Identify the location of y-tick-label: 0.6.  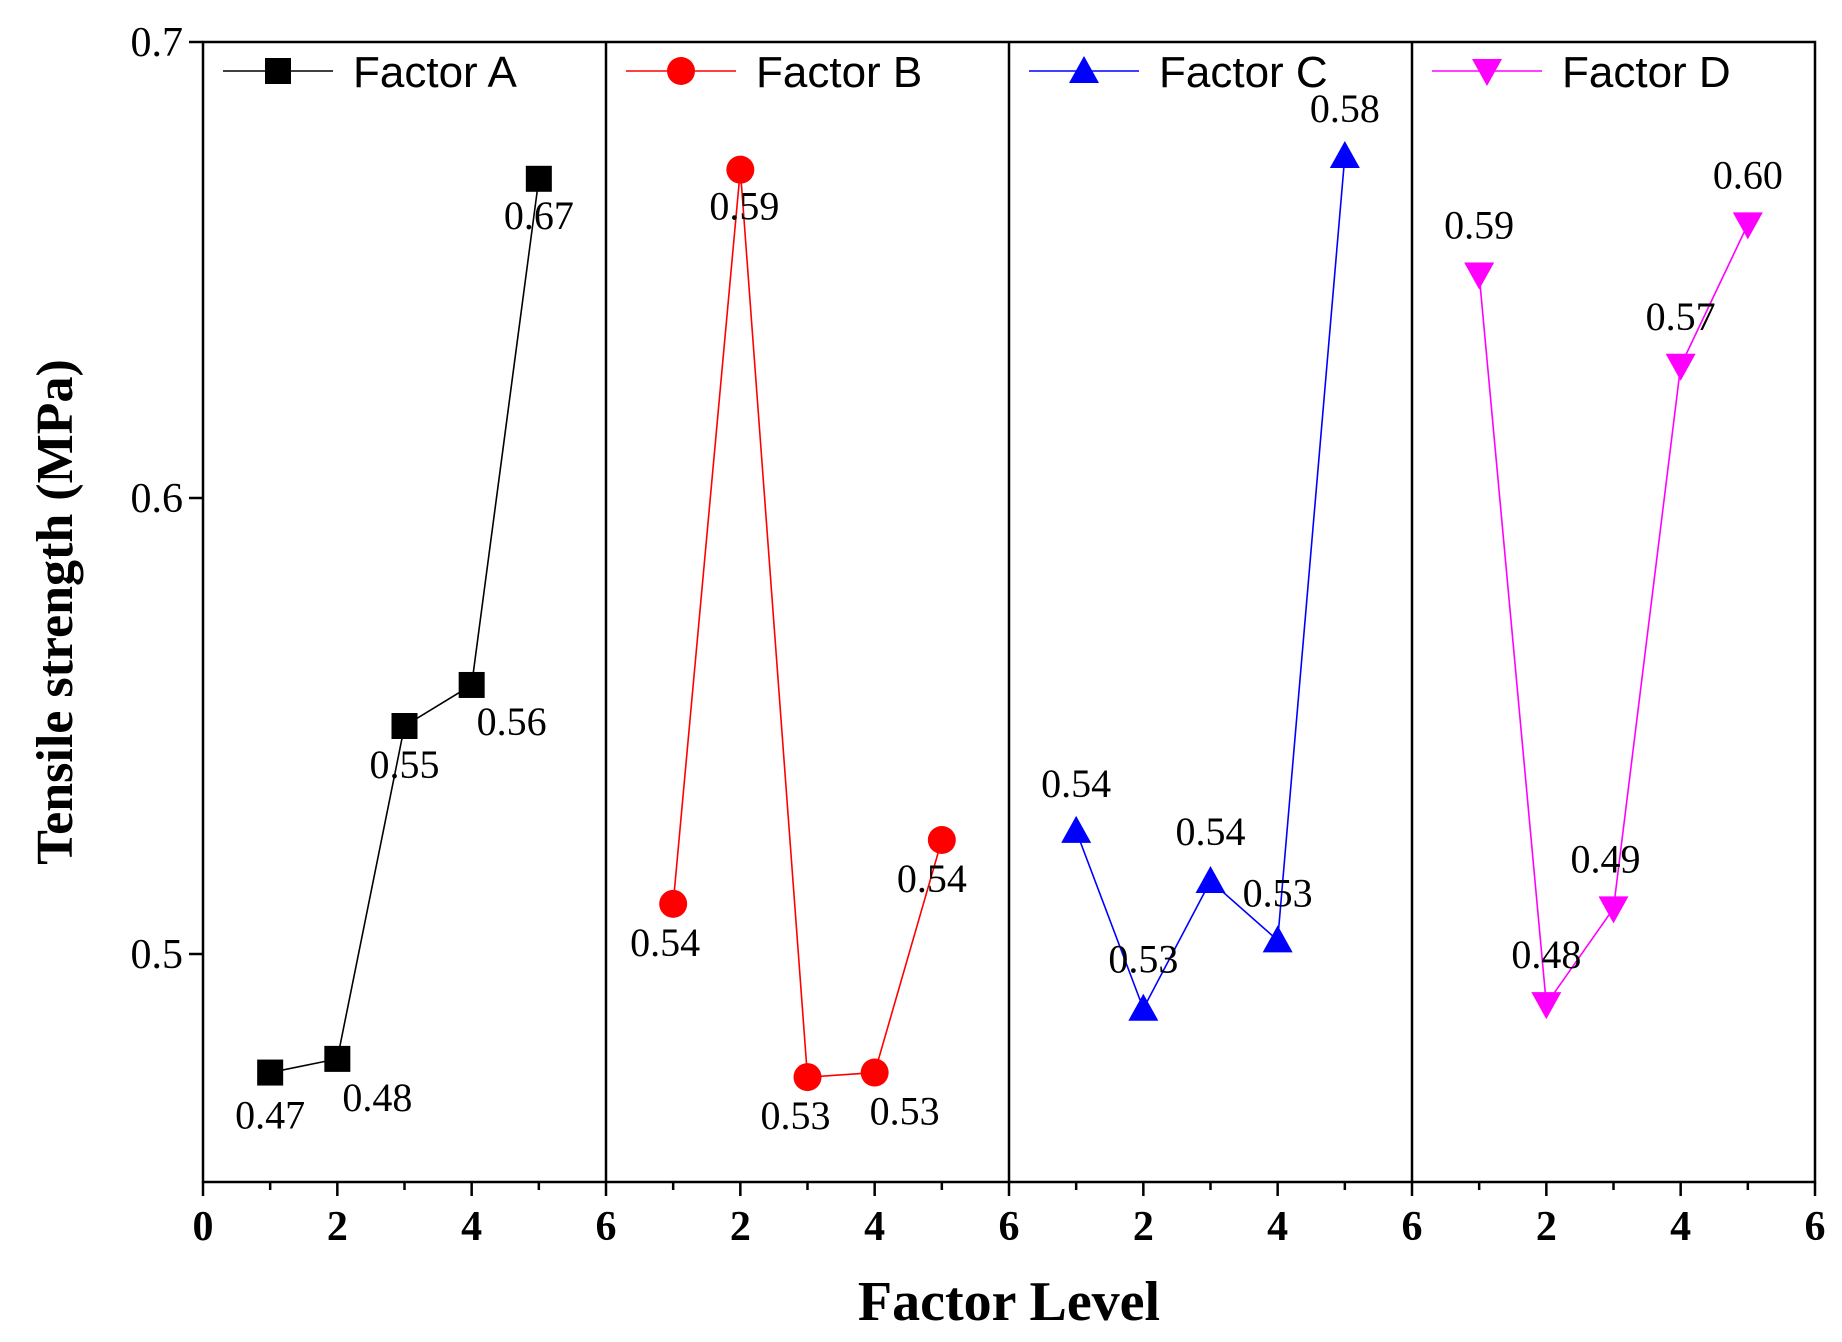
(157, 499).